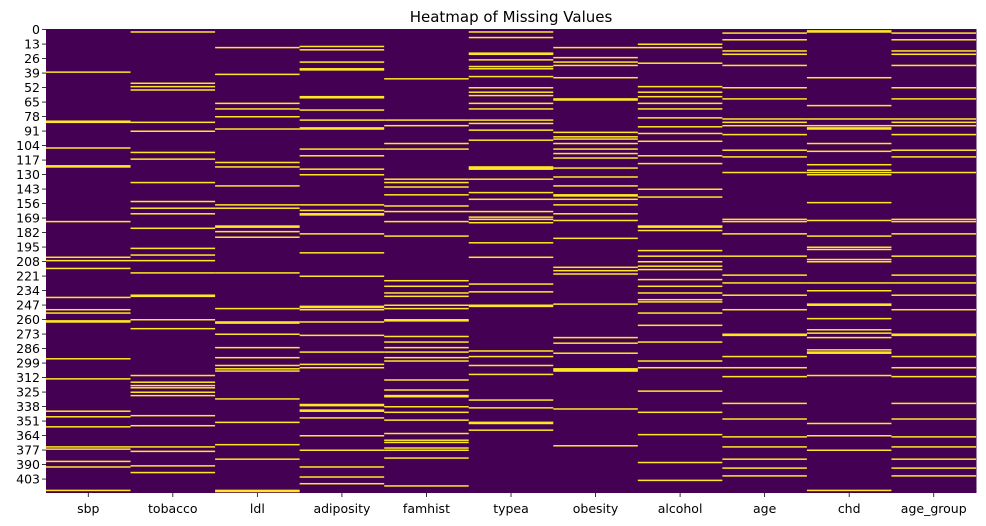 The image size is (986, 526). Describe the element at coordinates (28, 377) in the screenshot. I see `y-tick-label: 312` at that location.